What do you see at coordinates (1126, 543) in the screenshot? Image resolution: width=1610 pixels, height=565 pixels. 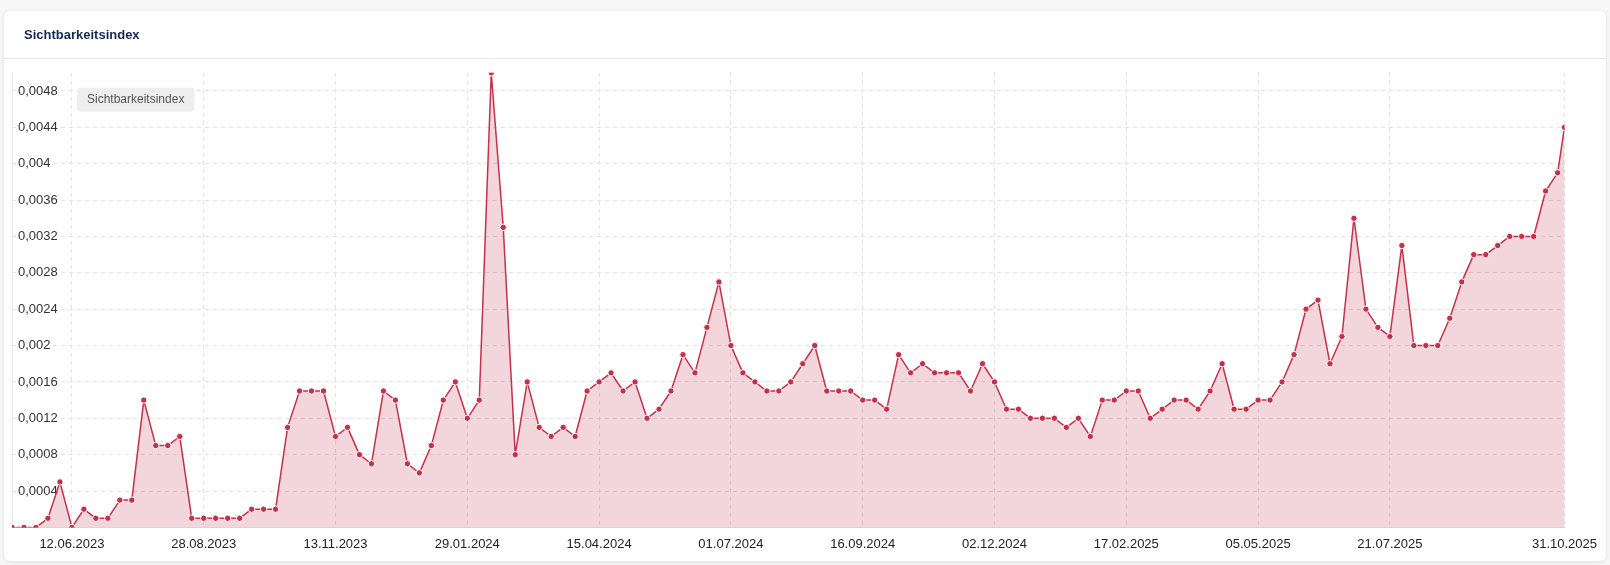 I see `x-tick-label: 17.02.2025` at bounding box center [1126, 543].